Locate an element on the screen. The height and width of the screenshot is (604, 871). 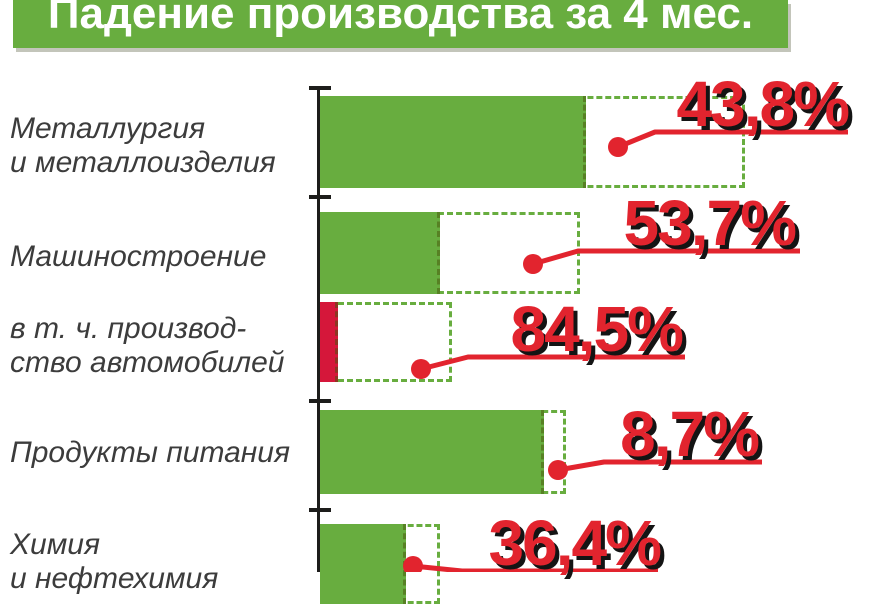
decline-percentage-label: 43,8% is located at coordinates (763, 104).